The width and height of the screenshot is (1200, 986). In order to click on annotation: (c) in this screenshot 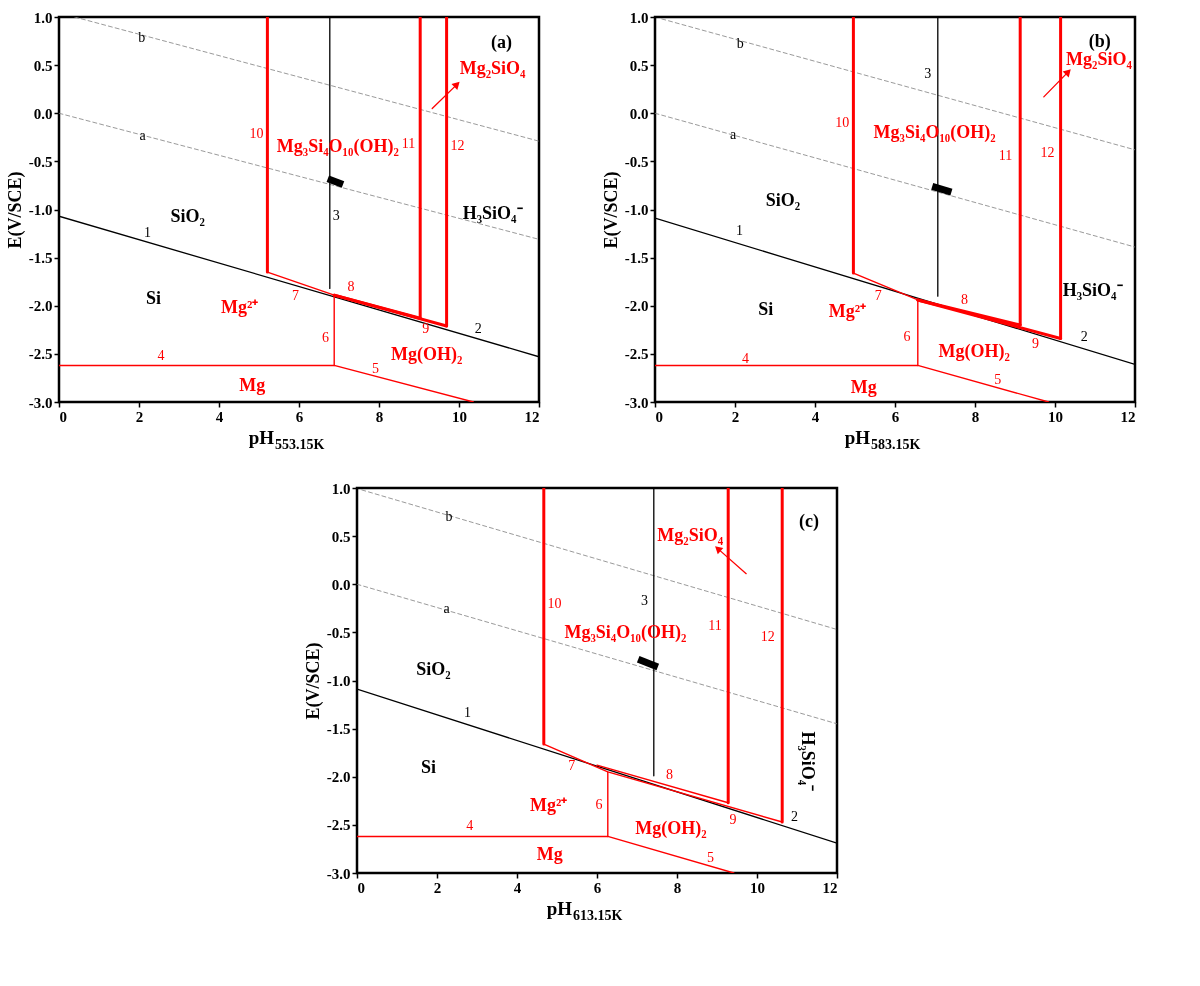, I will do `click(809, 521)`.